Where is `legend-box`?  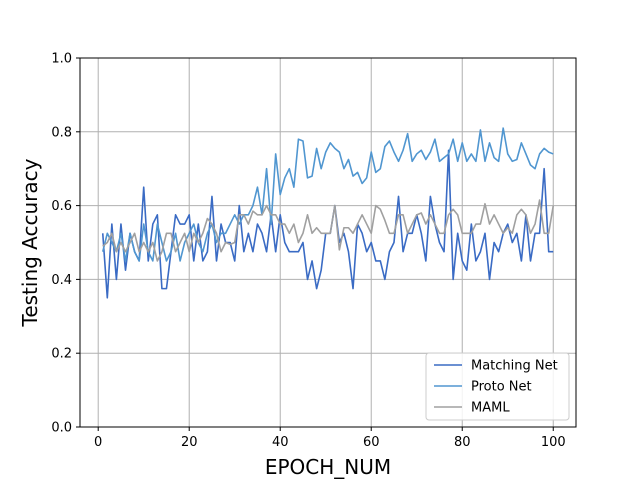 legend-box is located at coordinates (497, 386).